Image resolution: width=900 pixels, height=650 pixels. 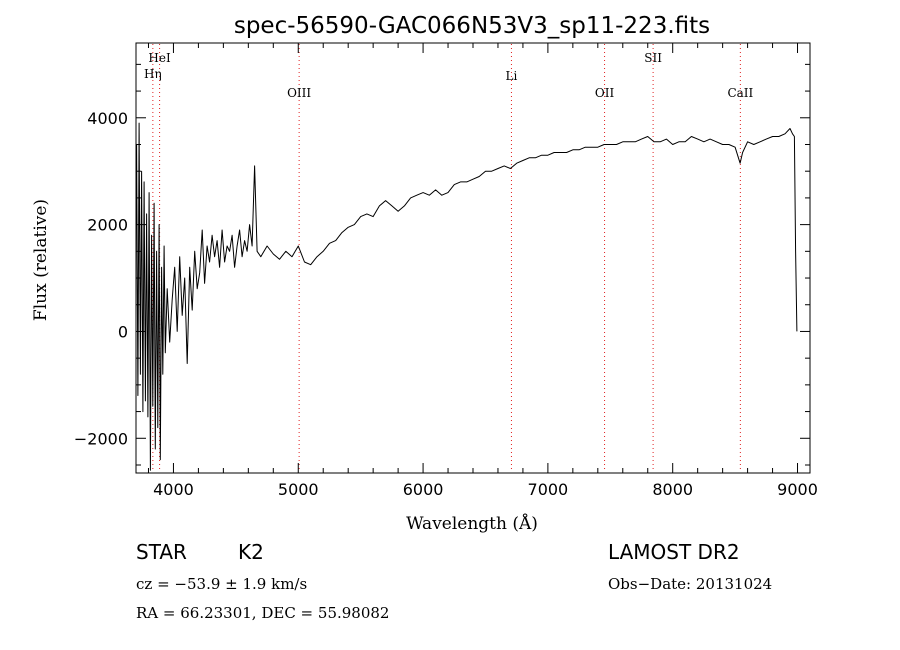 What do you see at coordinates (672, 489) in the screenshot?
I see `x-tick-label: 8000` at bounding box center [672, 489].